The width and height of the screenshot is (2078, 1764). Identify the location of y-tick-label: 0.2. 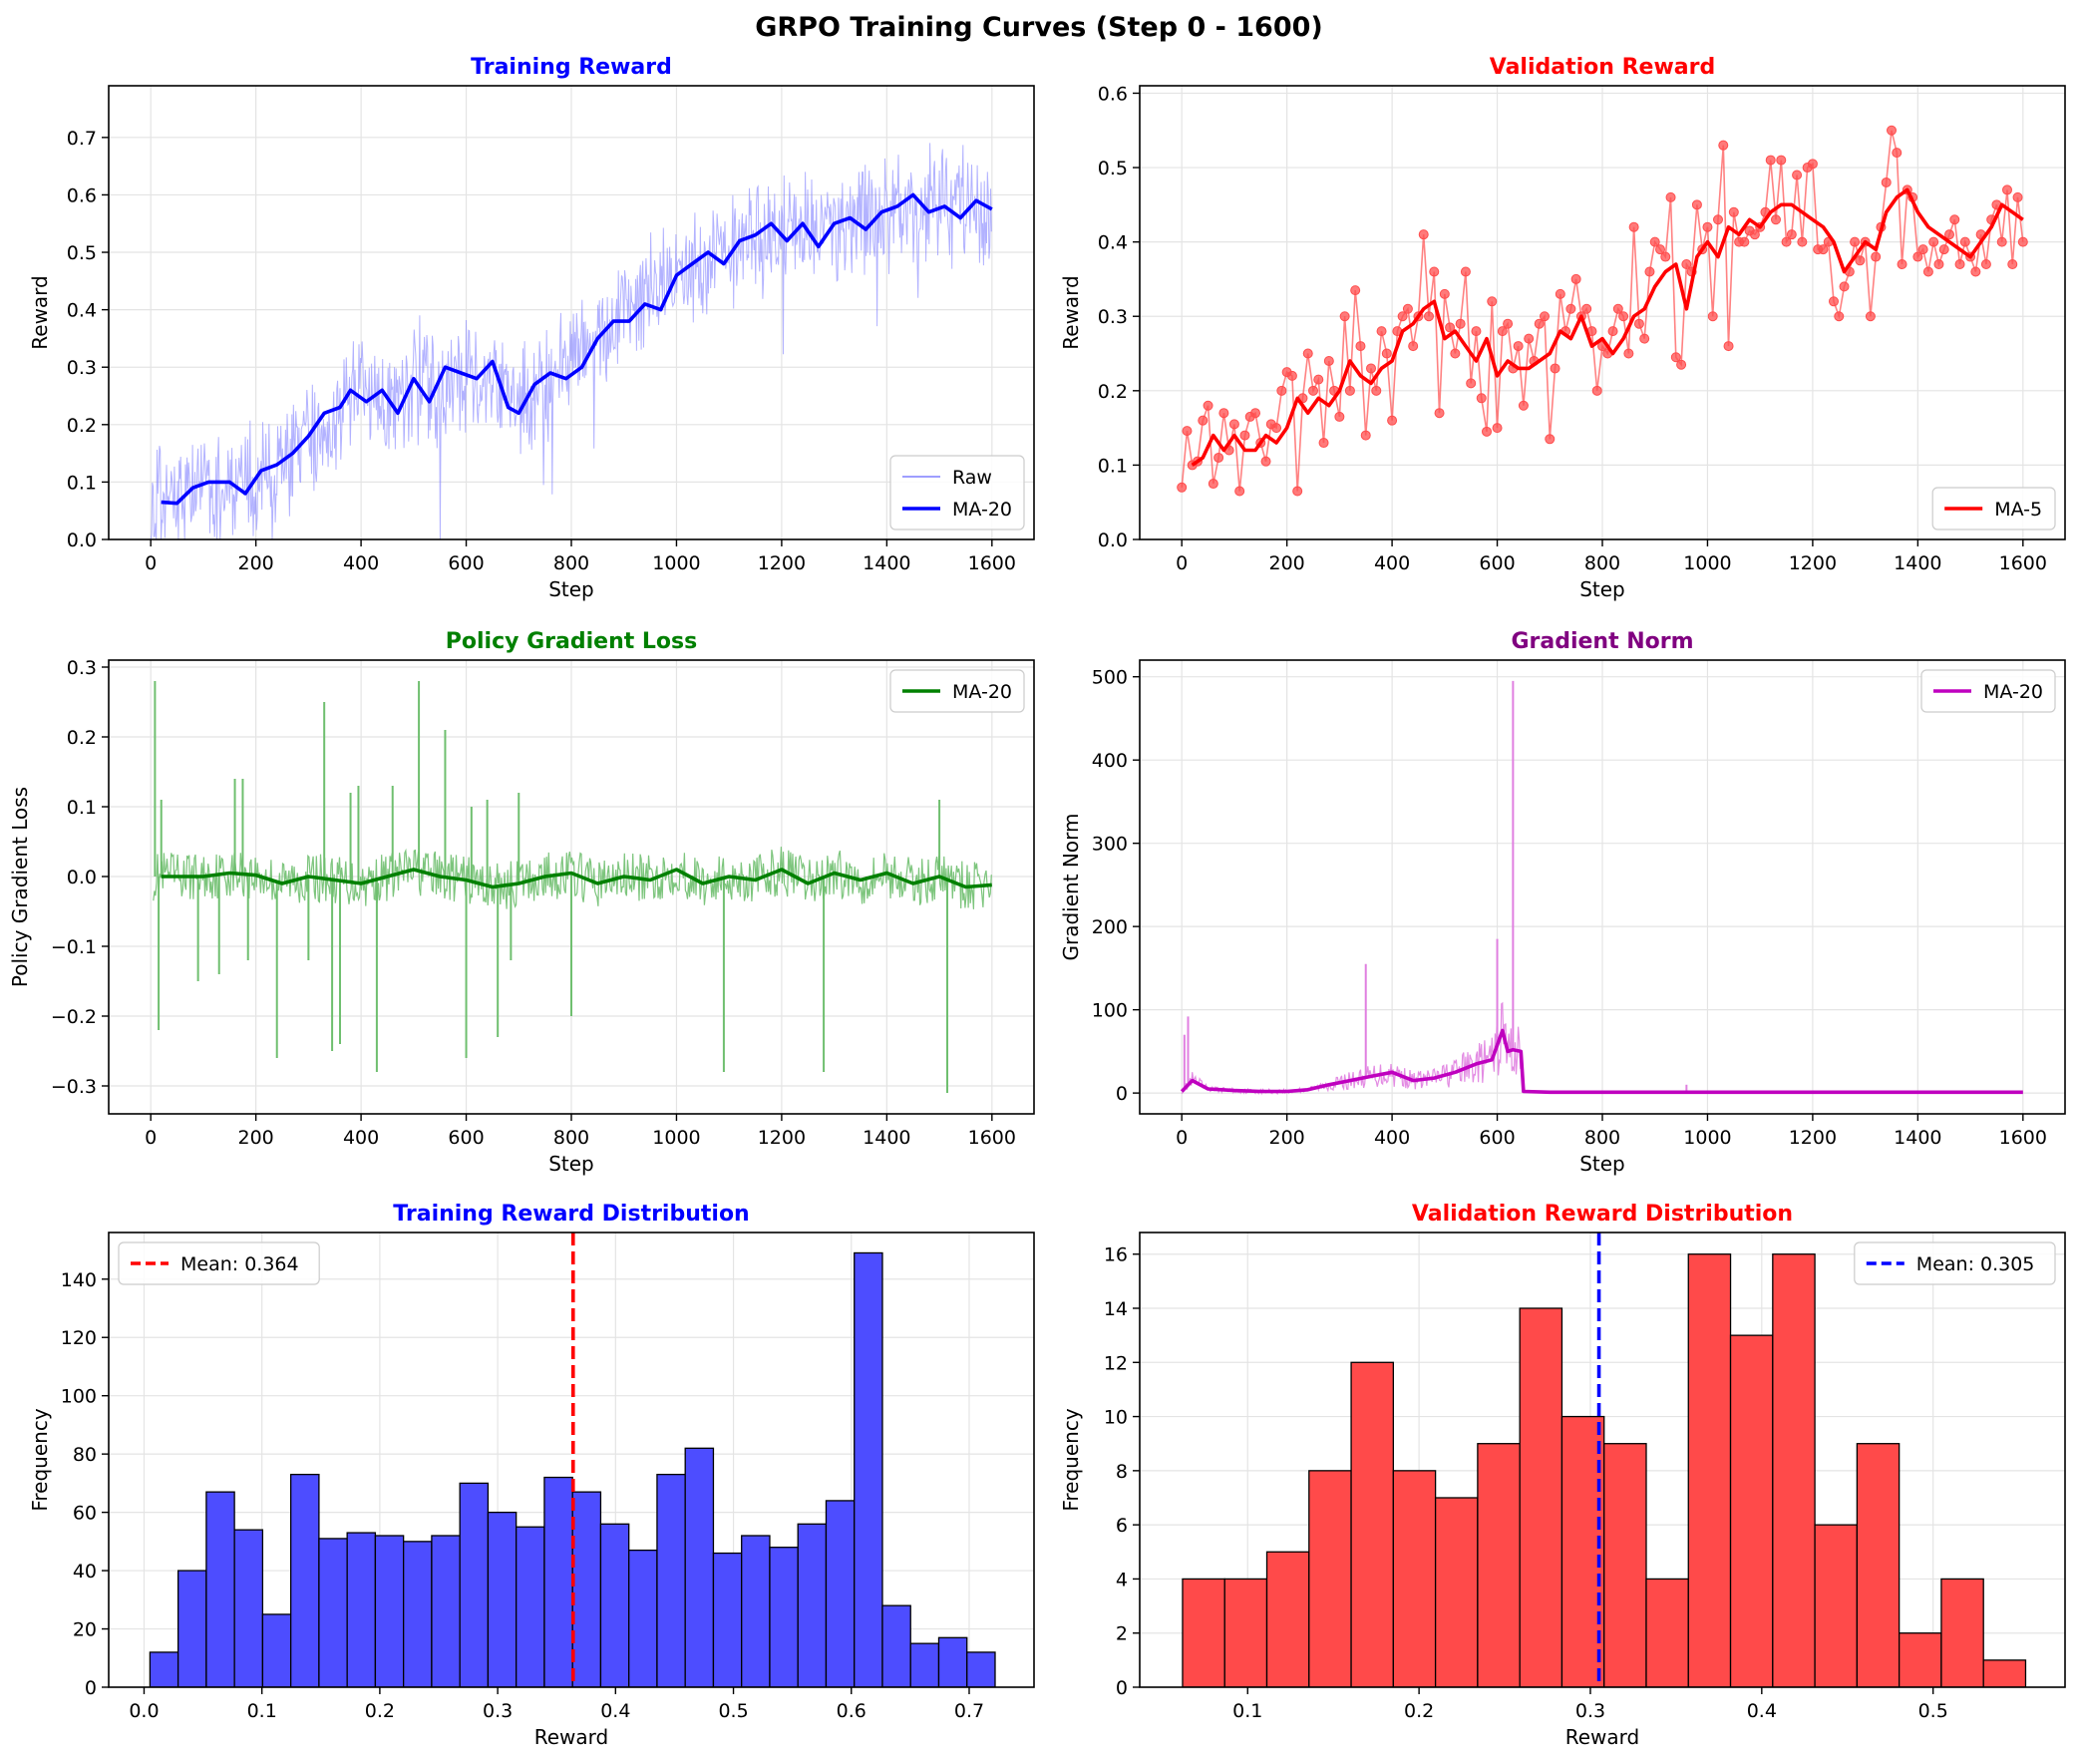
(82, 738).